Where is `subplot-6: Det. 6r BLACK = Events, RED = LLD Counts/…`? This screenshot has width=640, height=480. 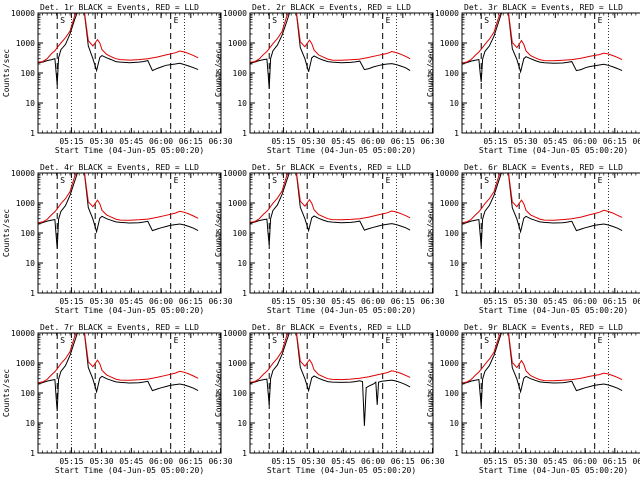
subplot-6: Det. 6r BLACK = Events, RED = LLD Counts/… is located at coordinates (533, 239).